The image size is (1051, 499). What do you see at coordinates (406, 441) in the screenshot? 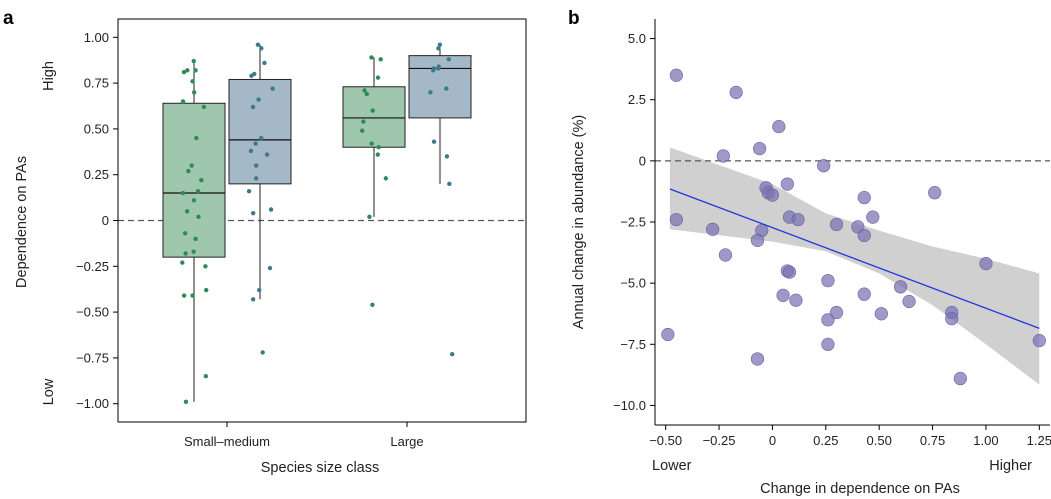
I see `panel-a-category-label: Large` at bounding box center [406, 441].